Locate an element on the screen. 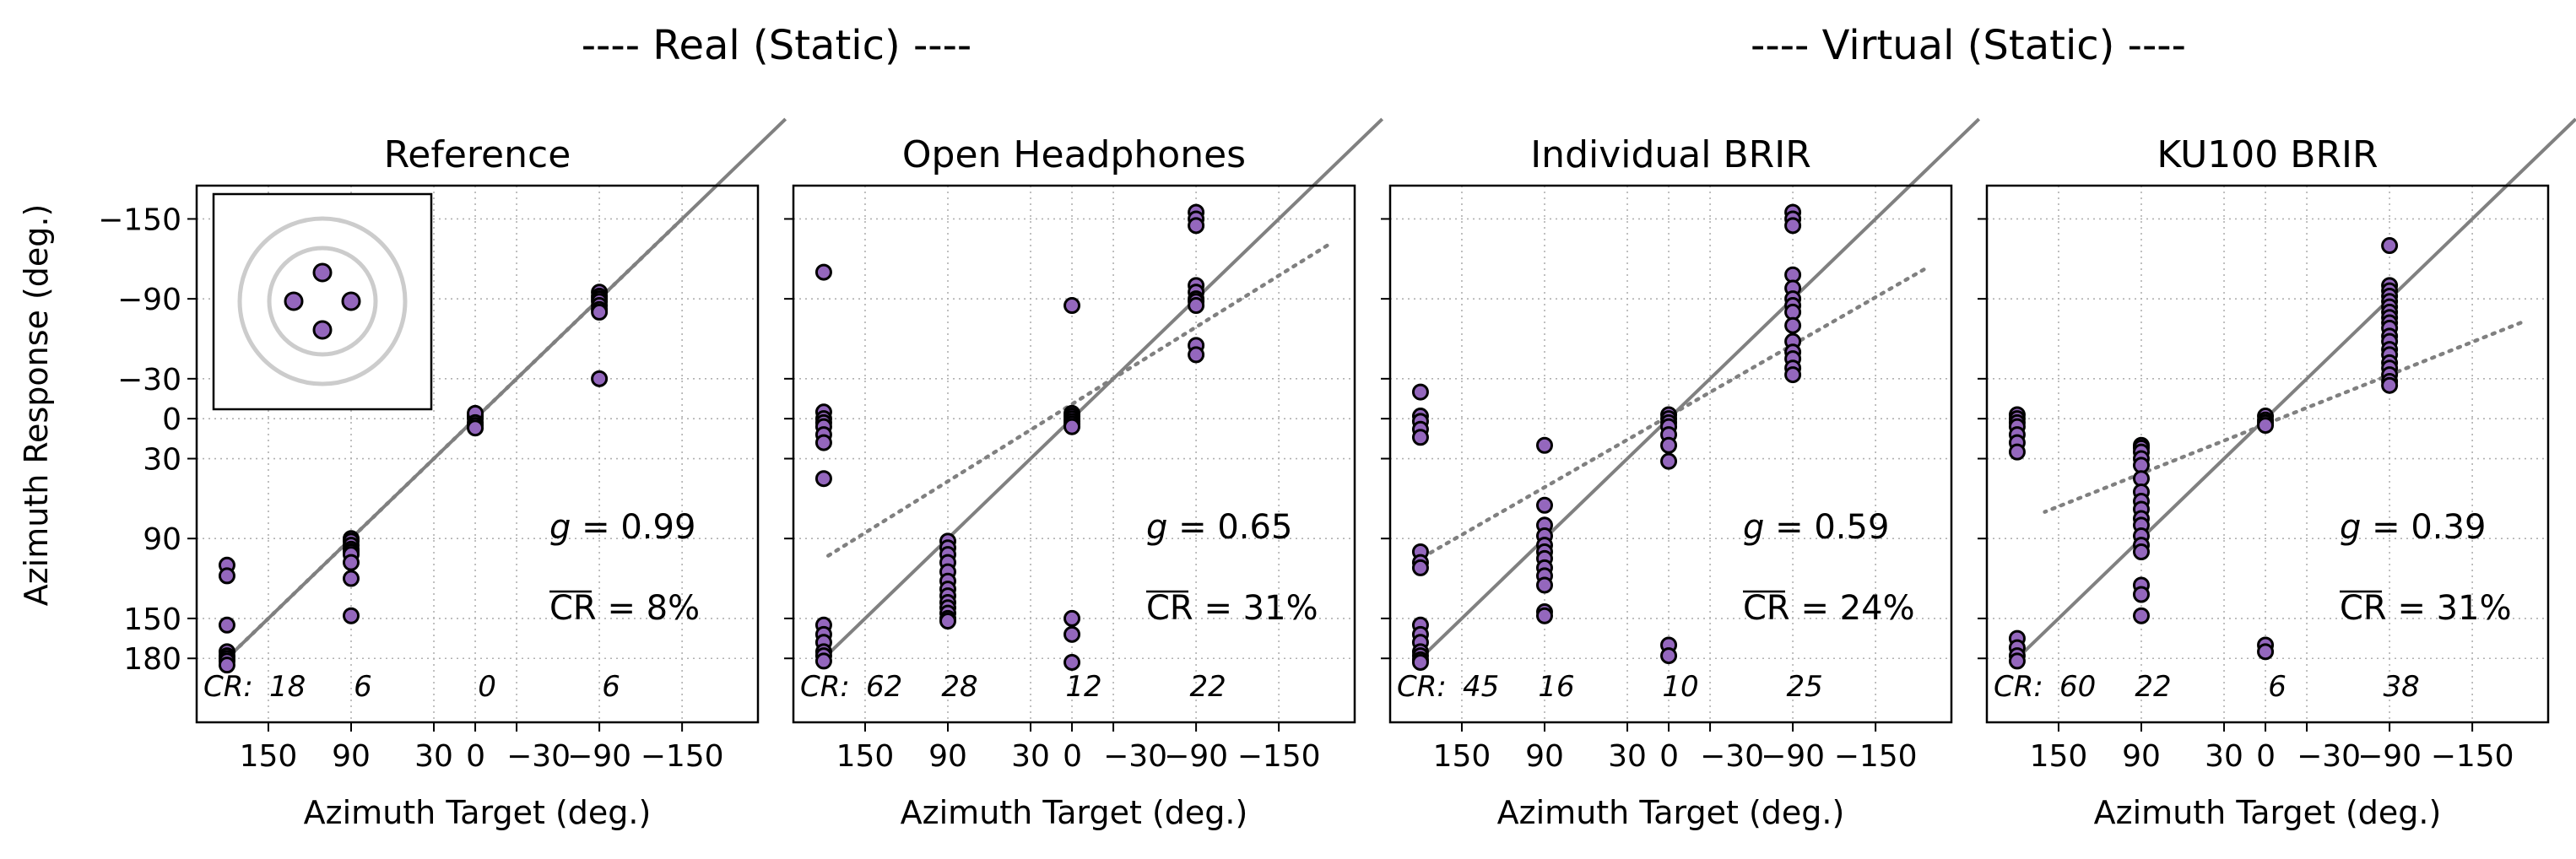 This screenshot has width=2576, height=859. y-axis-label: Azimuth Response (deg.) is located at coordinates (36, 405).